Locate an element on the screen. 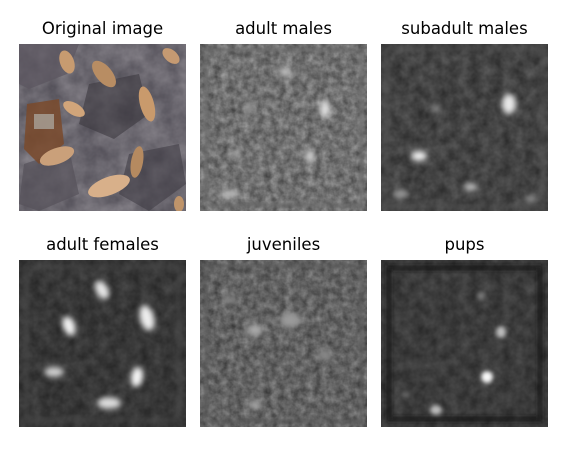 The width and height of the screenshot is (566, 459). panel-original-image: Original image is located at coordinates (102, 113).